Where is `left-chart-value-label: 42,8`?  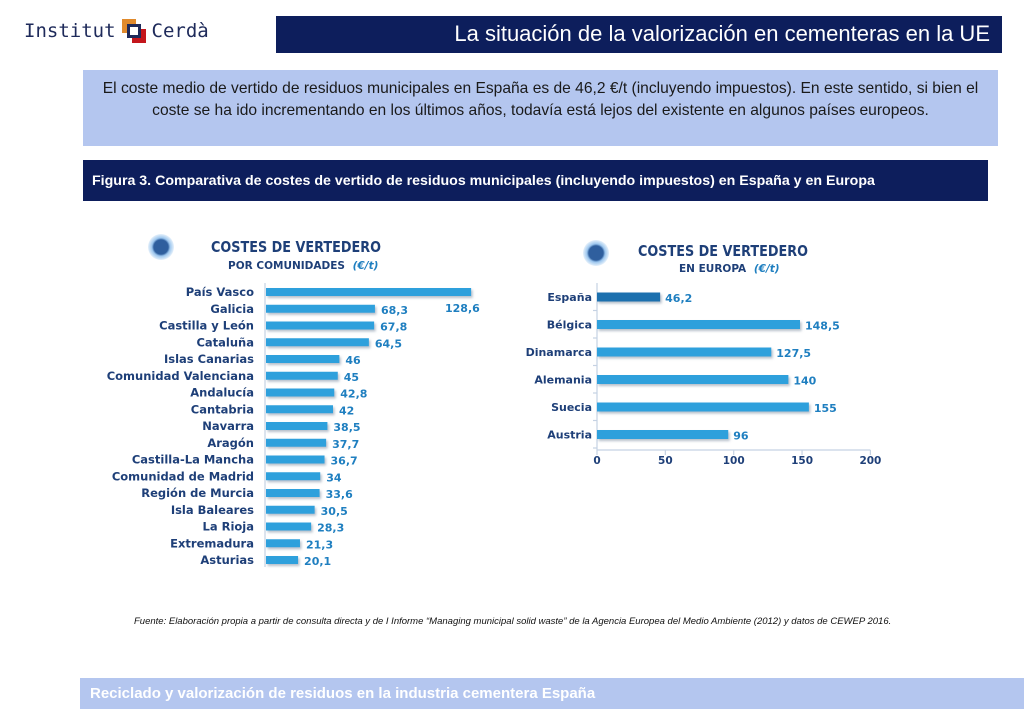
left-chart-value-label: 42,8 is located at coordinates (353, 394).